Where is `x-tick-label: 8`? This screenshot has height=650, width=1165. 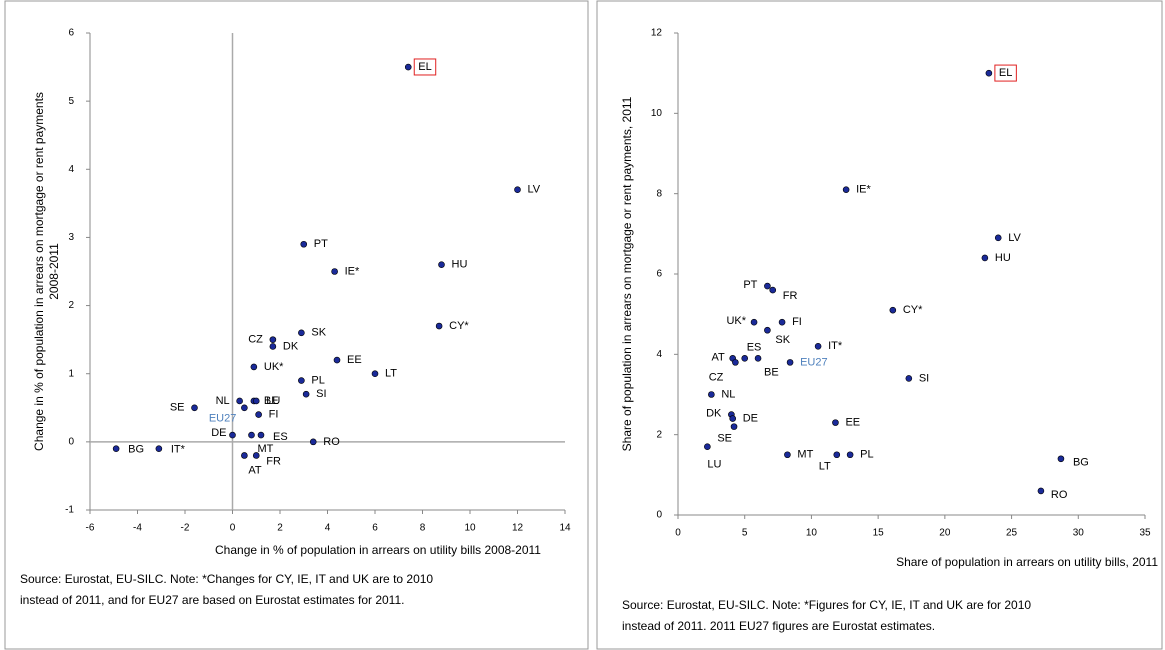
x-tick-label: 8 is located at coordinates (423, 528).